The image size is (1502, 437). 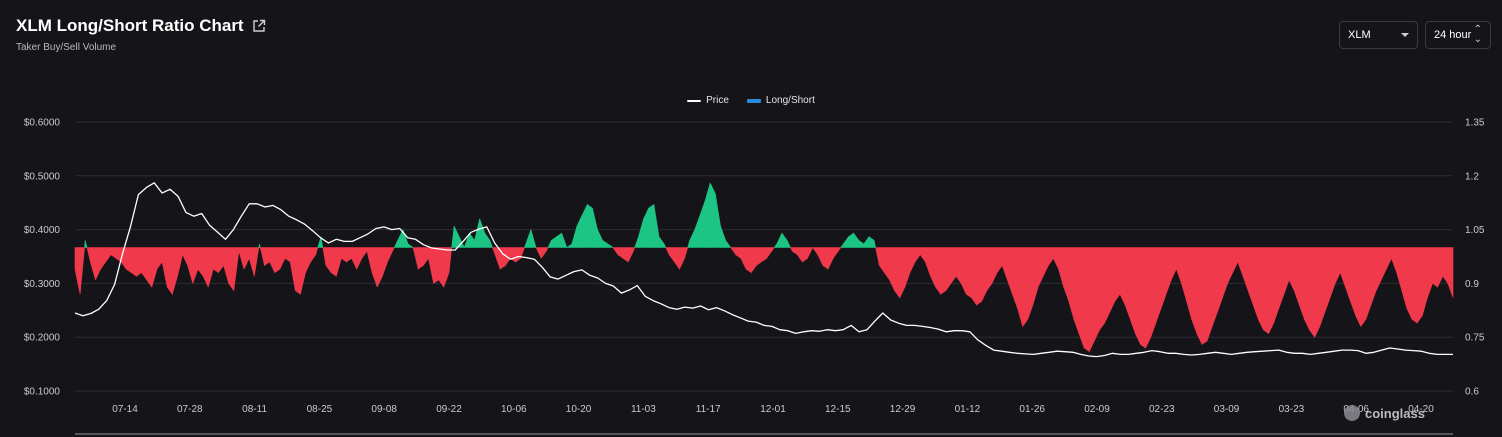 I want to click on external-link-icon, so click(x=259, y=26).